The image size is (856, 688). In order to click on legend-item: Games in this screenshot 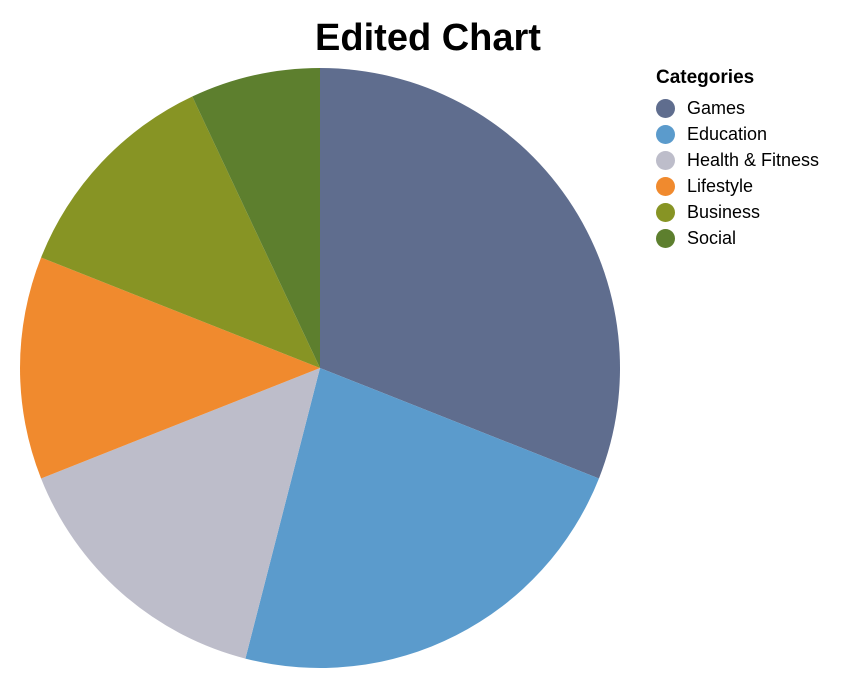, I will do `click(737, 108)`.